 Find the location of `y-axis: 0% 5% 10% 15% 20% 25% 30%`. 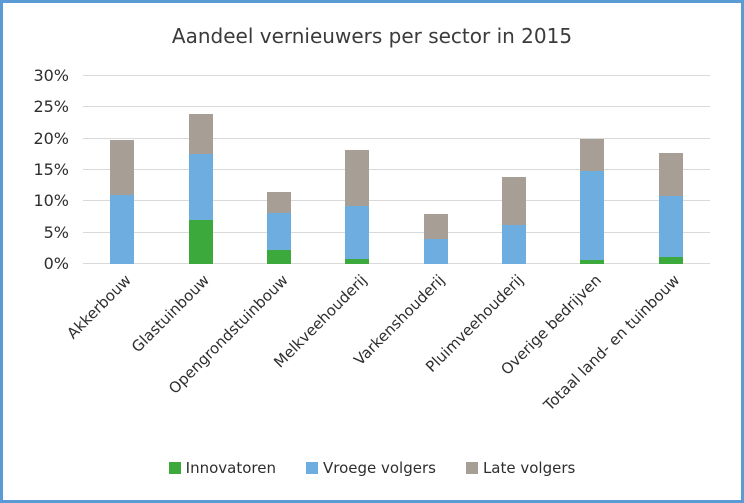

y-axis: 0% 5% 10% 15% 20% 25% 30% is located at coordinates (36, 170).